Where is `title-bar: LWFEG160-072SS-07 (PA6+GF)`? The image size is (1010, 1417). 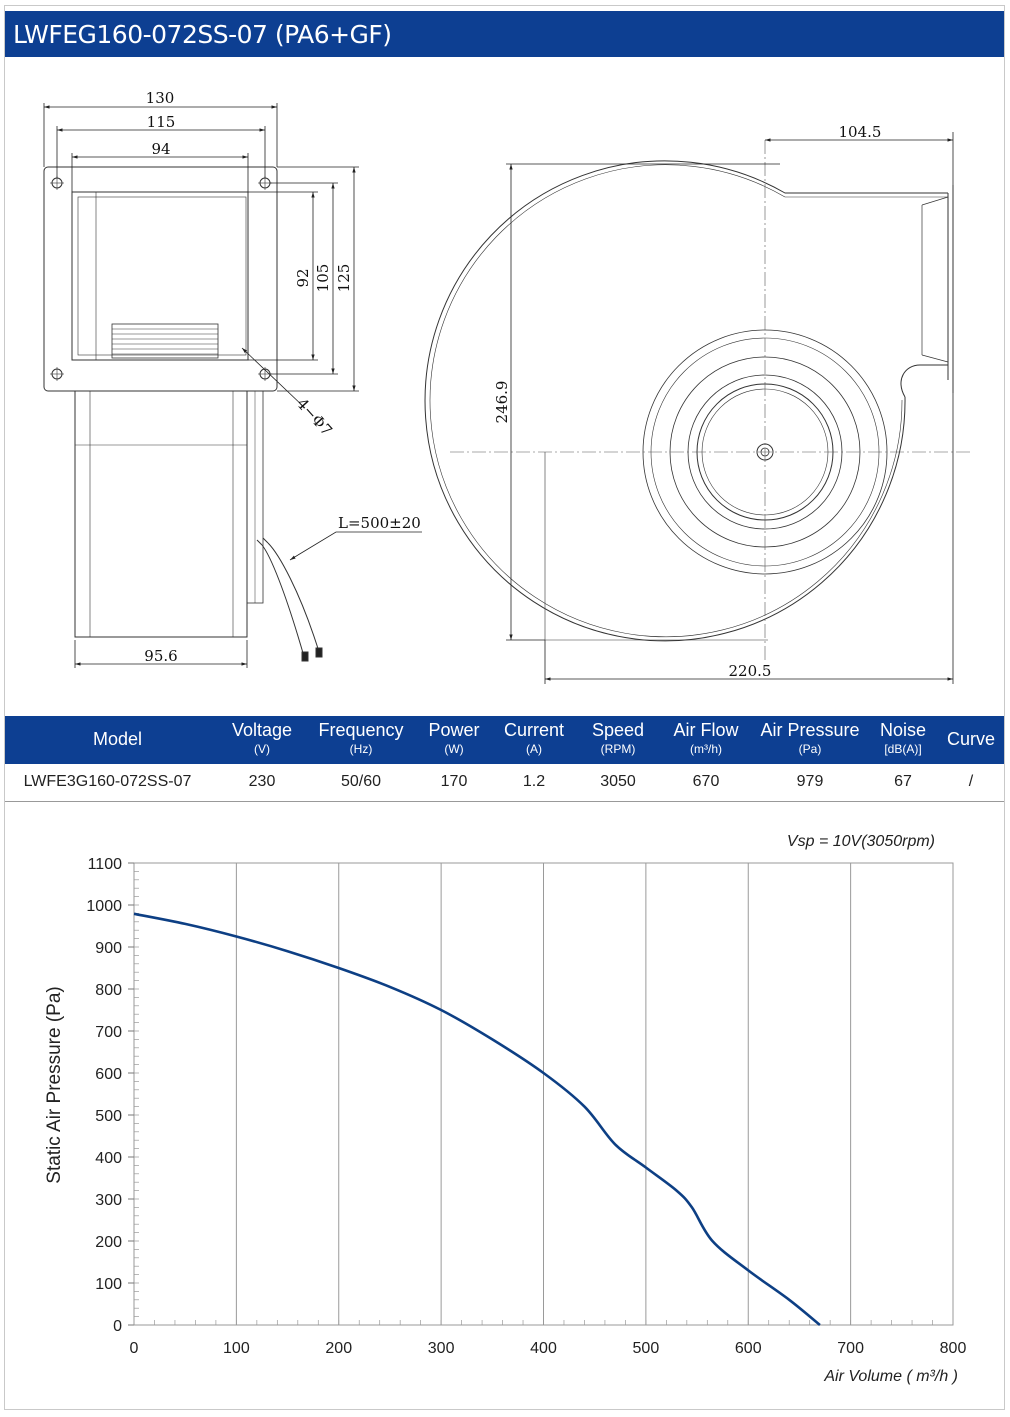 title-bar: LWFEG160-072SS-07 (PA6+GF) is located at coordinates (504, 34).